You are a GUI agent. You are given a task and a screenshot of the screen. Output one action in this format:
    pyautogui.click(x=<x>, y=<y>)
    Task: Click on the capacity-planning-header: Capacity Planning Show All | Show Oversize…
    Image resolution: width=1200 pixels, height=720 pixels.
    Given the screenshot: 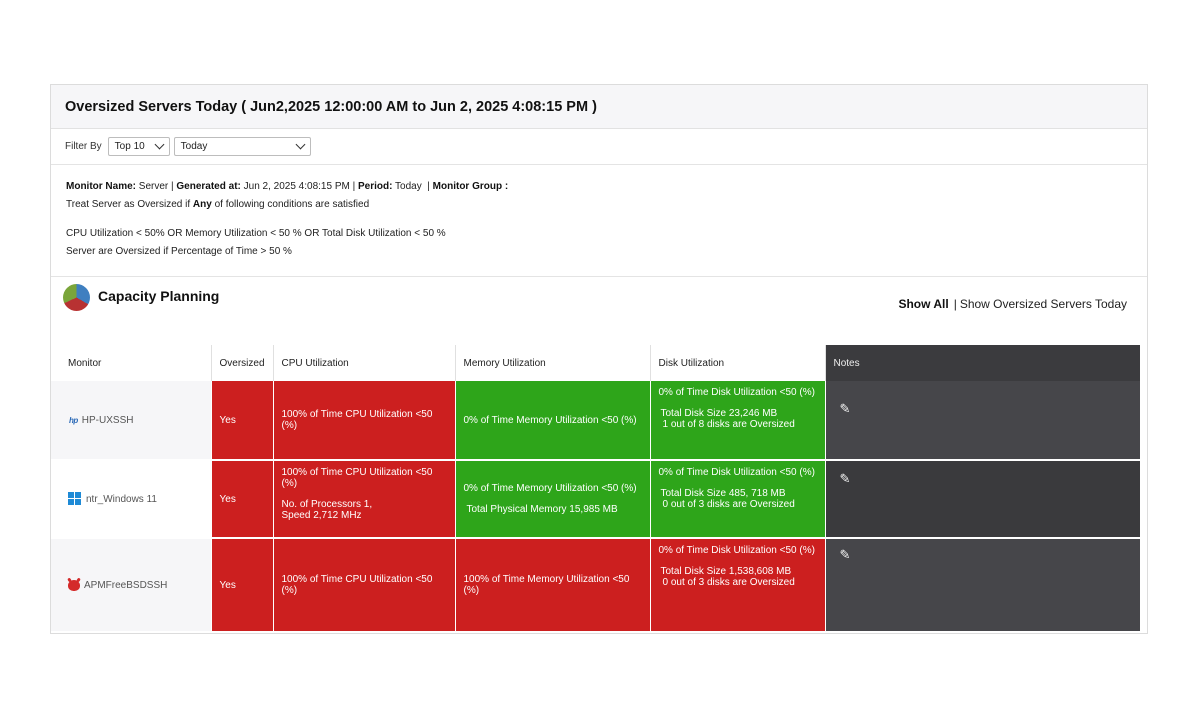 What is the action you would take?
    pyautogui.click(x=599, y=303)
    